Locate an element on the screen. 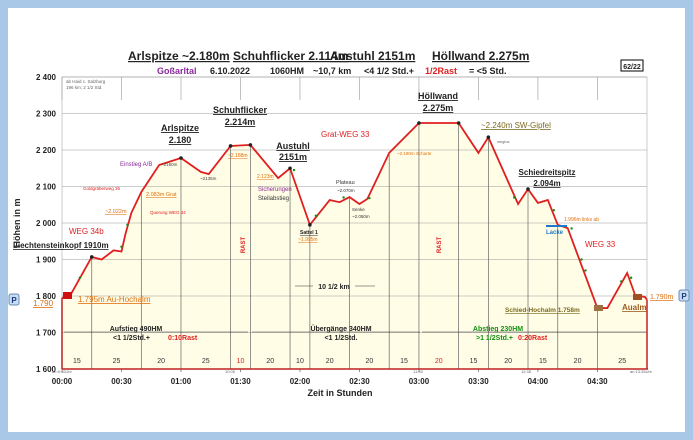 The width and height of the screenshot is (693, 440). rest-label: 1/2Rast is located at coordinates (441, 71).